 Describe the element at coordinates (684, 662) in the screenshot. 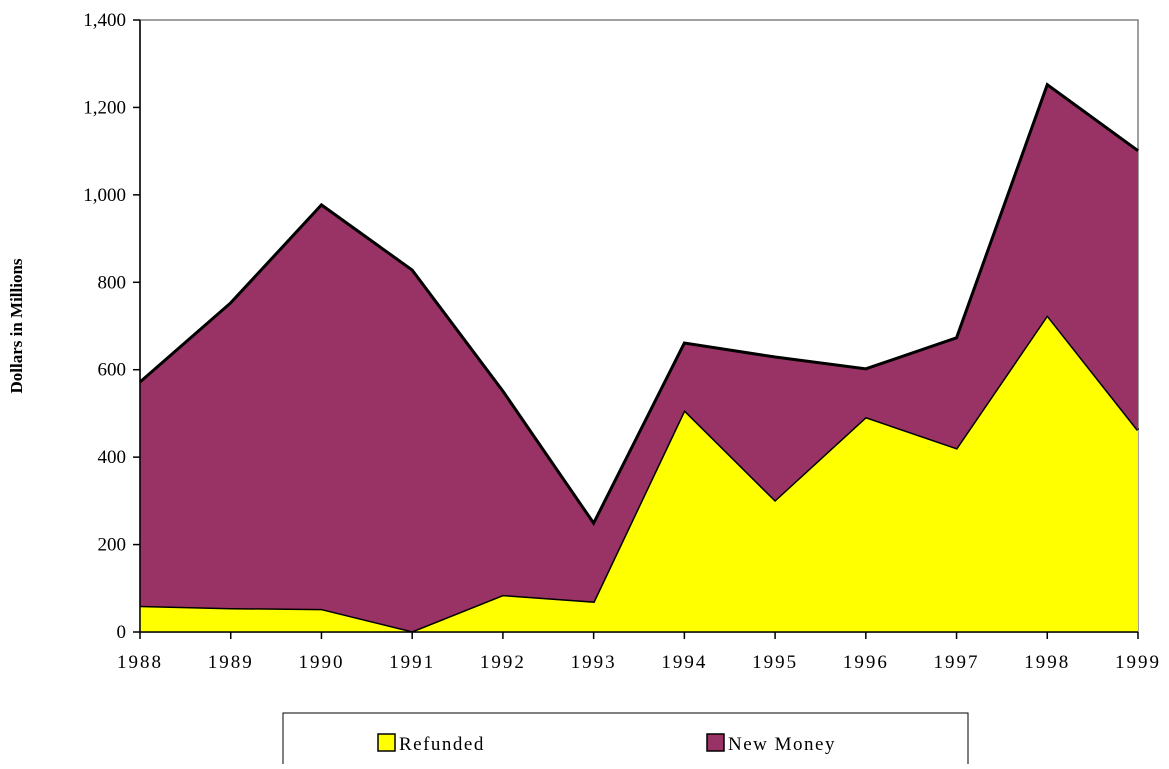

I see `x-tick-label: 1994` at that location.